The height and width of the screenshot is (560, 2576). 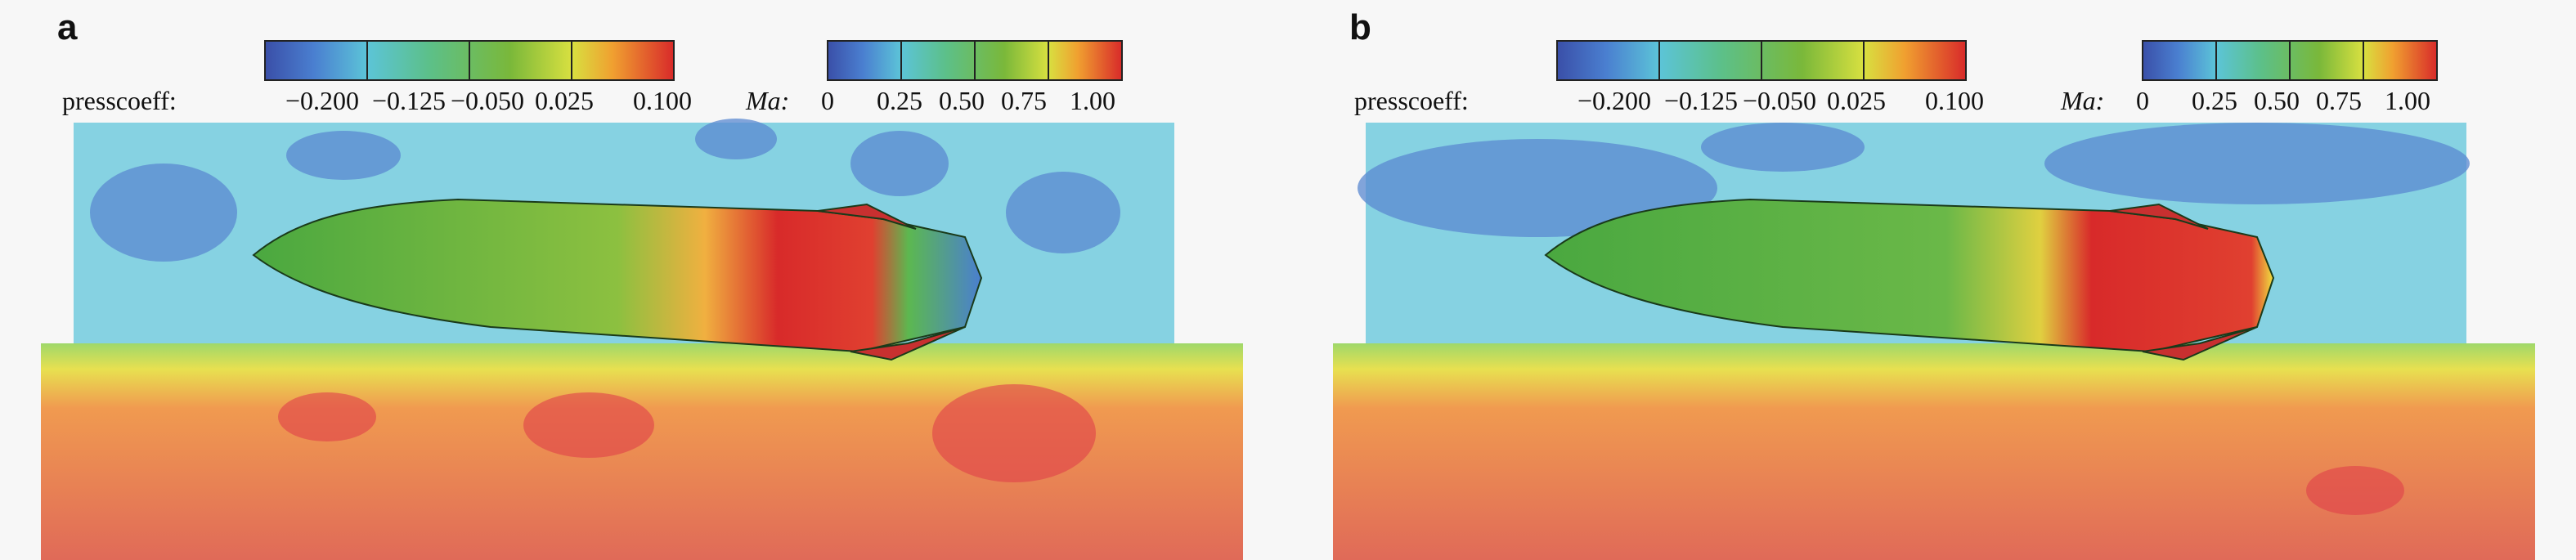 I want to click on panel-label: a, so click(x=67, y=27).